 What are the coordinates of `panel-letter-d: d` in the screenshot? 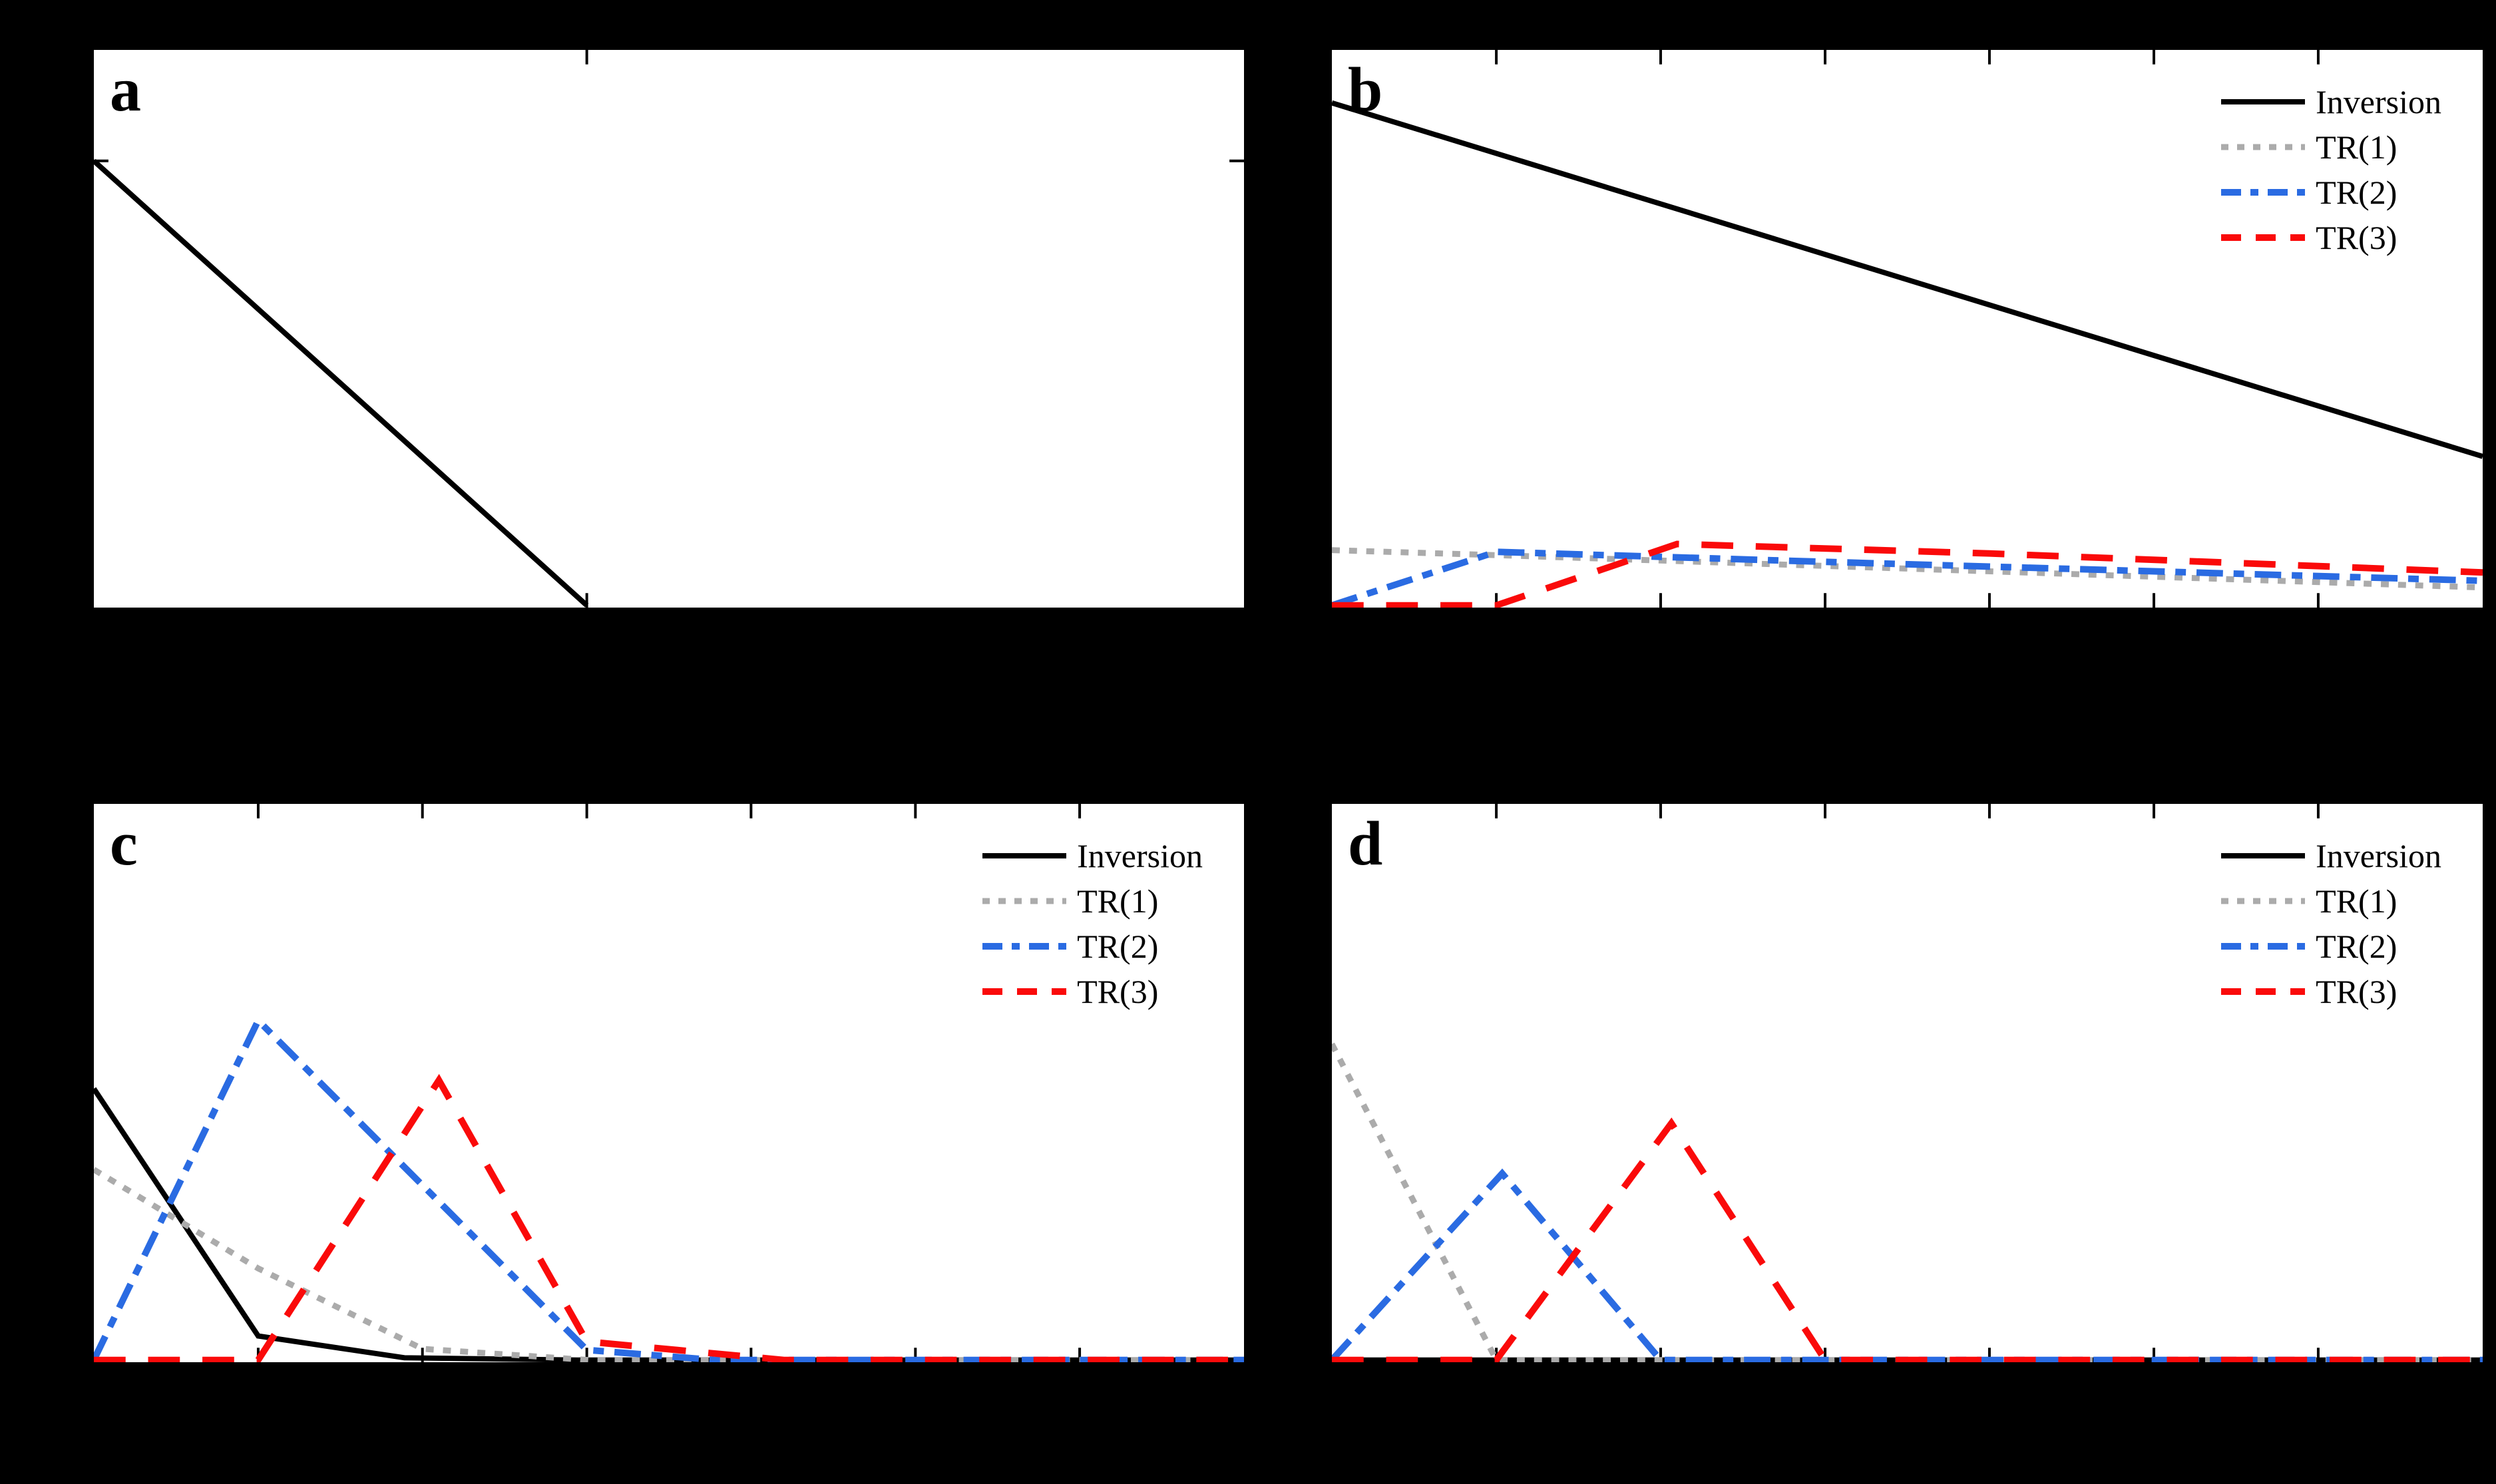 It's located at (1365, 843).